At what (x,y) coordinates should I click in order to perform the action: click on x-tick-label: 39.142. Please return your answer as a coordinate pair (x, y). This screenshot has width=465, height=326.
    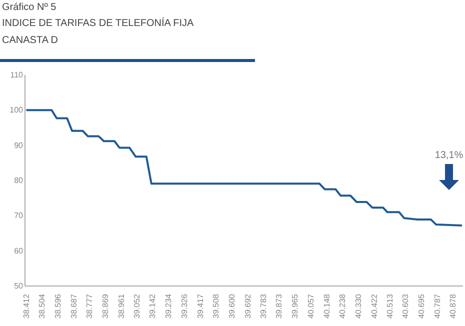
    Looking at the image, I should click on (153, 305).